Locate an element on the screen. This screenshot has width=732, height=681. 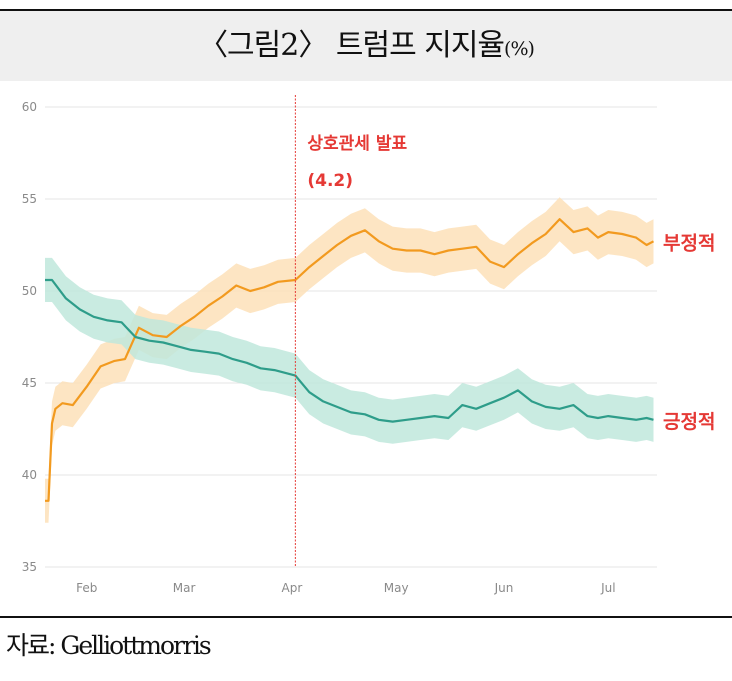
unfavorable-series-label: 부정적 is located at coordinates (689, 243).